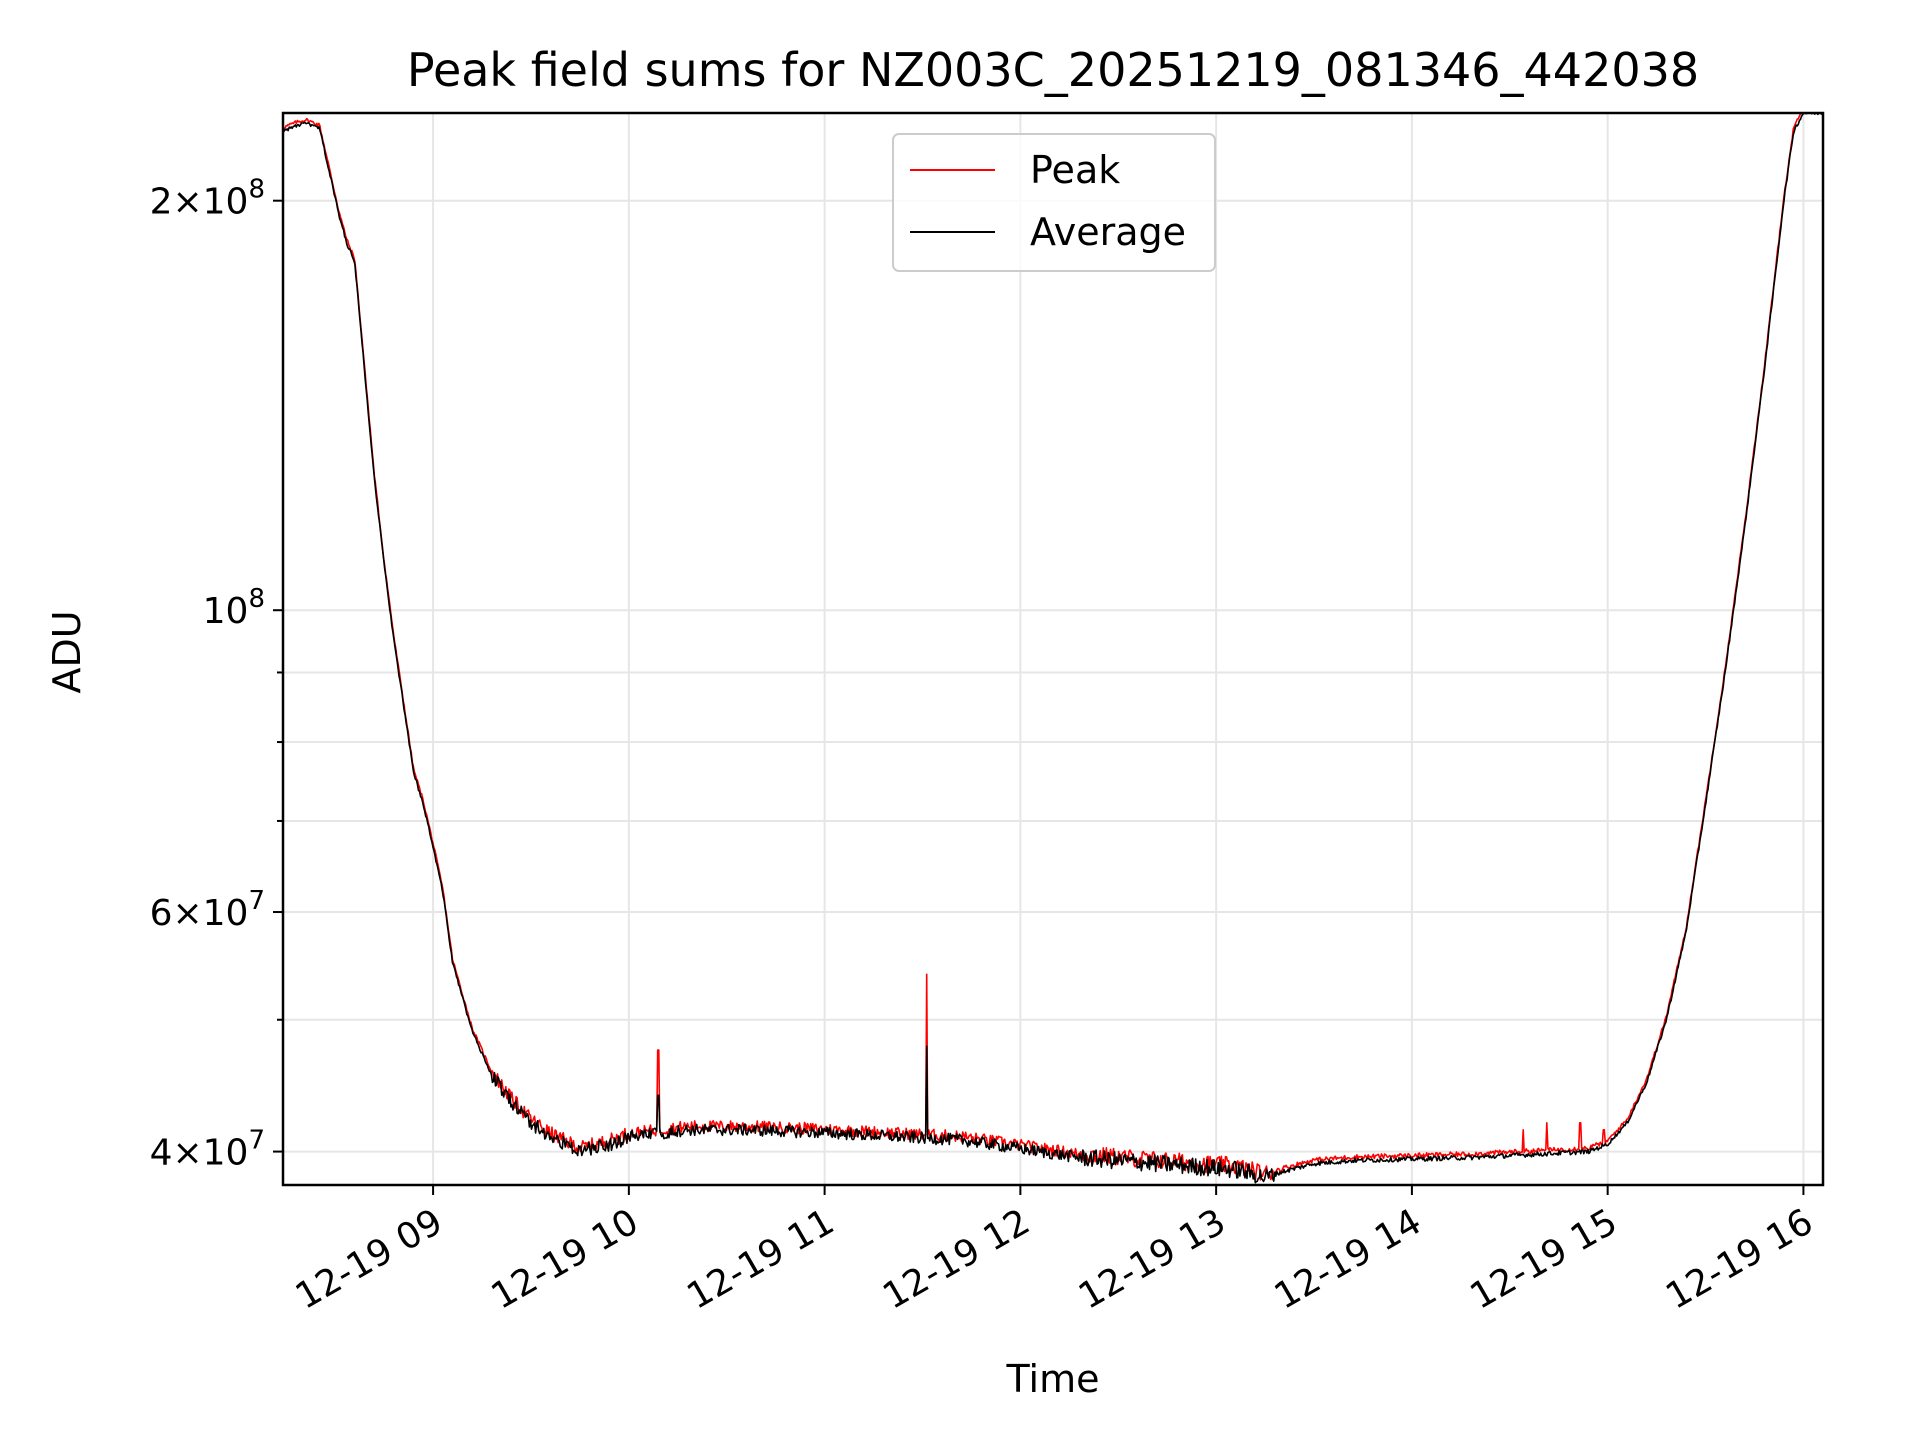 The width and height of the screenshot is (1920, 1440). Describe the element at coordinates (67, 651) in the screenshot. I see `y-axis-label: ADU` at that location.